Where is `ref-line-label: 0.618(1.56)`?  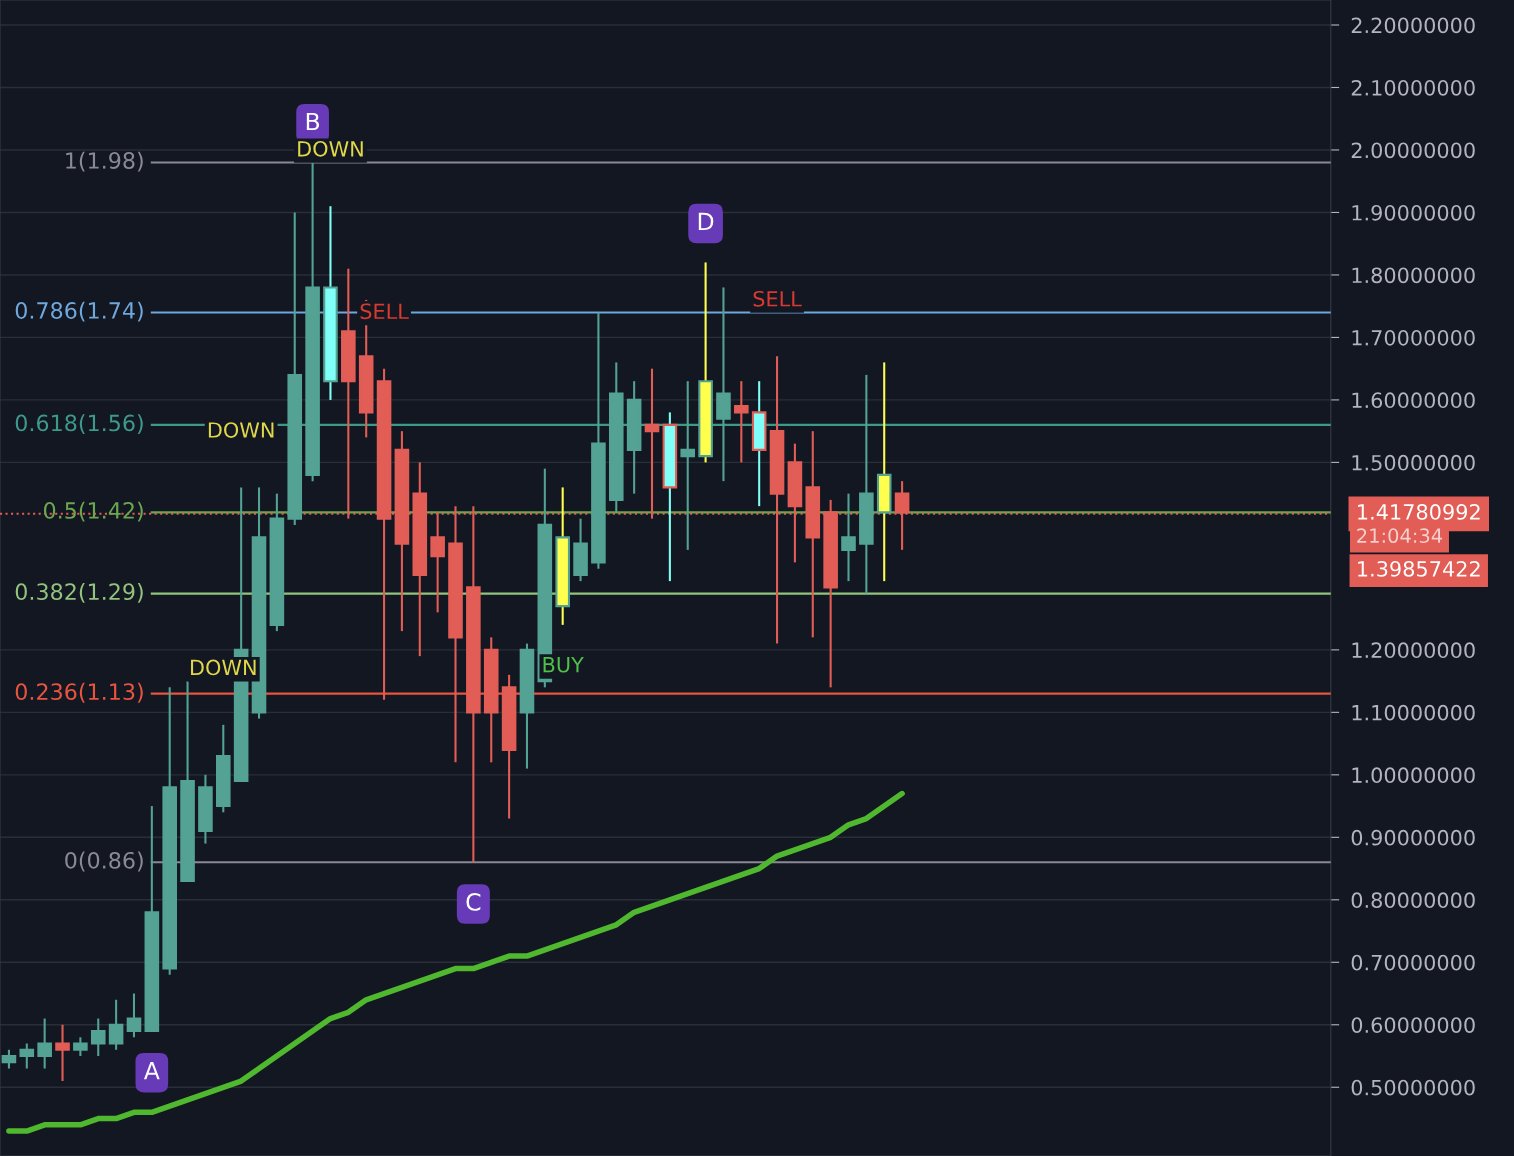
ref-line-label: 0.618(1.56) is located at coordinates (79, 424).